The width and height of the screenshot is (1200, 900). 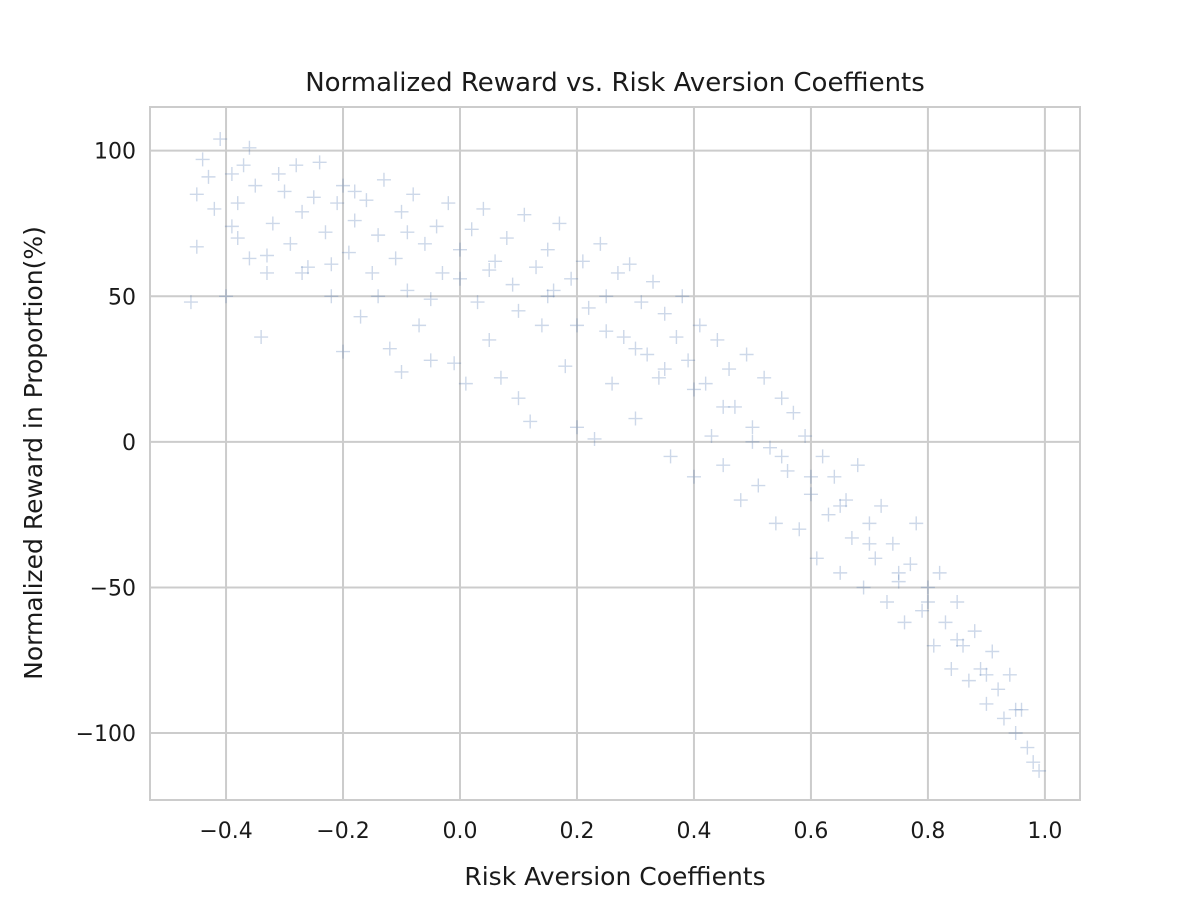 I want to click on y-tick-label: −50, so click(x=113, y=588).